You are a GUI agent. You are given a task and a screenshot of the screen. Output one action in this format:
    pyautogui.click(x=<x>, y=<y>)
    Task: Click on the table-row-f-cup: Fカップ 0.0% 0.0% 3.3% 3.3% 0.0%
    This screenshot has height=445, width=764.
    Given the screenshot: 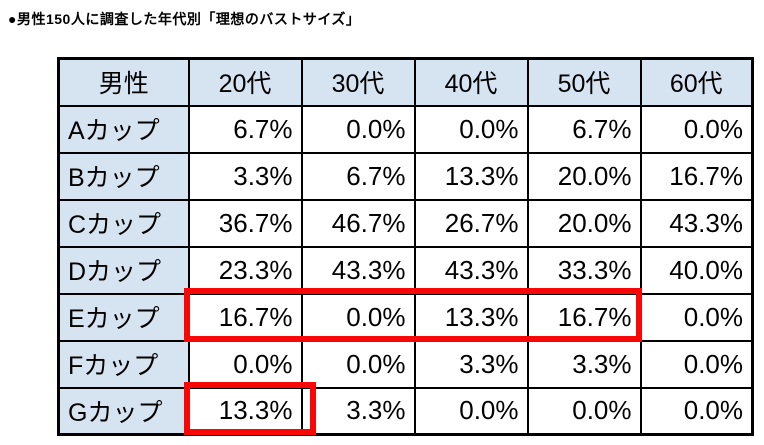 What is the action you would take?
    pyautogui.click(x=405, y=364)
    